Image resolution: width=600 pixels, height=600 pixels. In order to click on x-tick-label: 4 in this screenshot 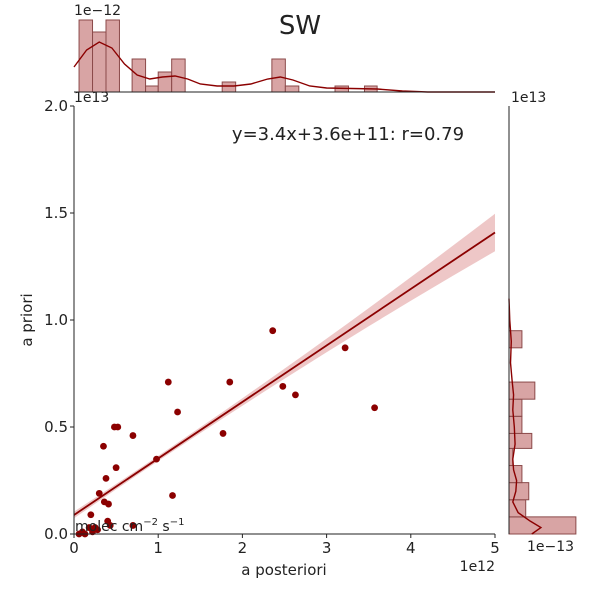, I will do `click(411, 548)`.